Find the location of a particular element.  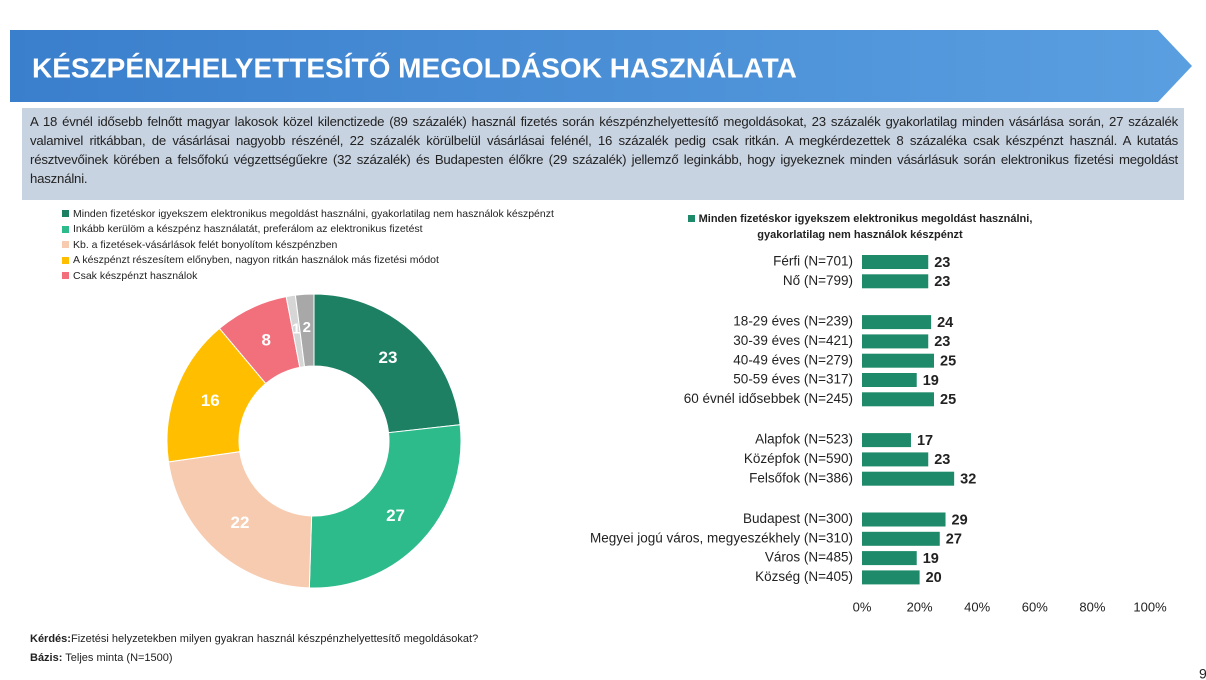

value-label: 27 is located at coordinates (954, 540).